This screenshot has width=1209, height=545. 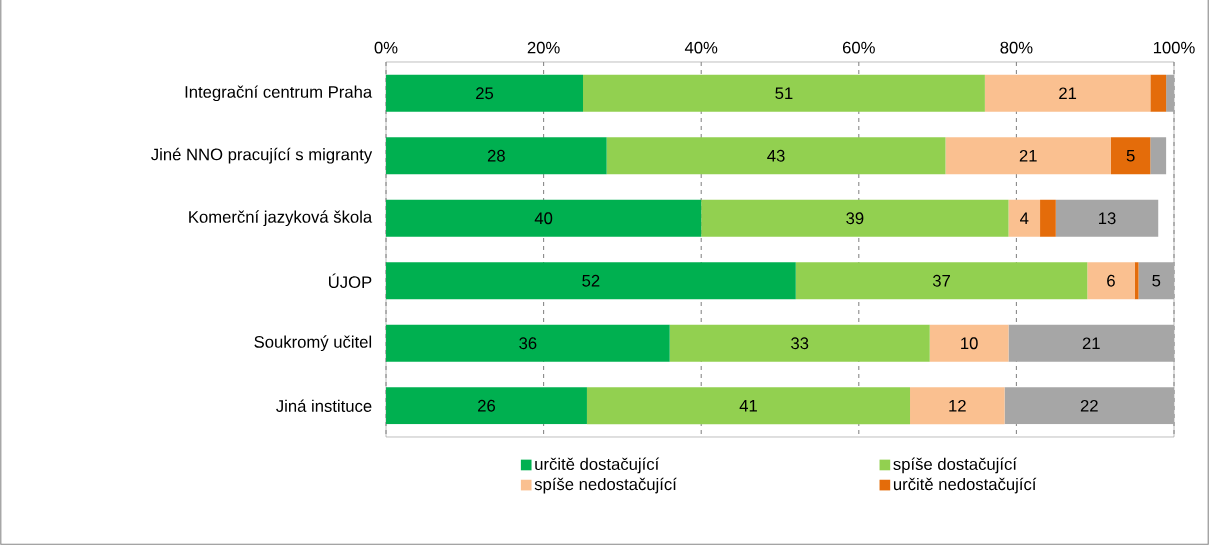 I want to click on data-label: 4, so click(x=1024, y=218).